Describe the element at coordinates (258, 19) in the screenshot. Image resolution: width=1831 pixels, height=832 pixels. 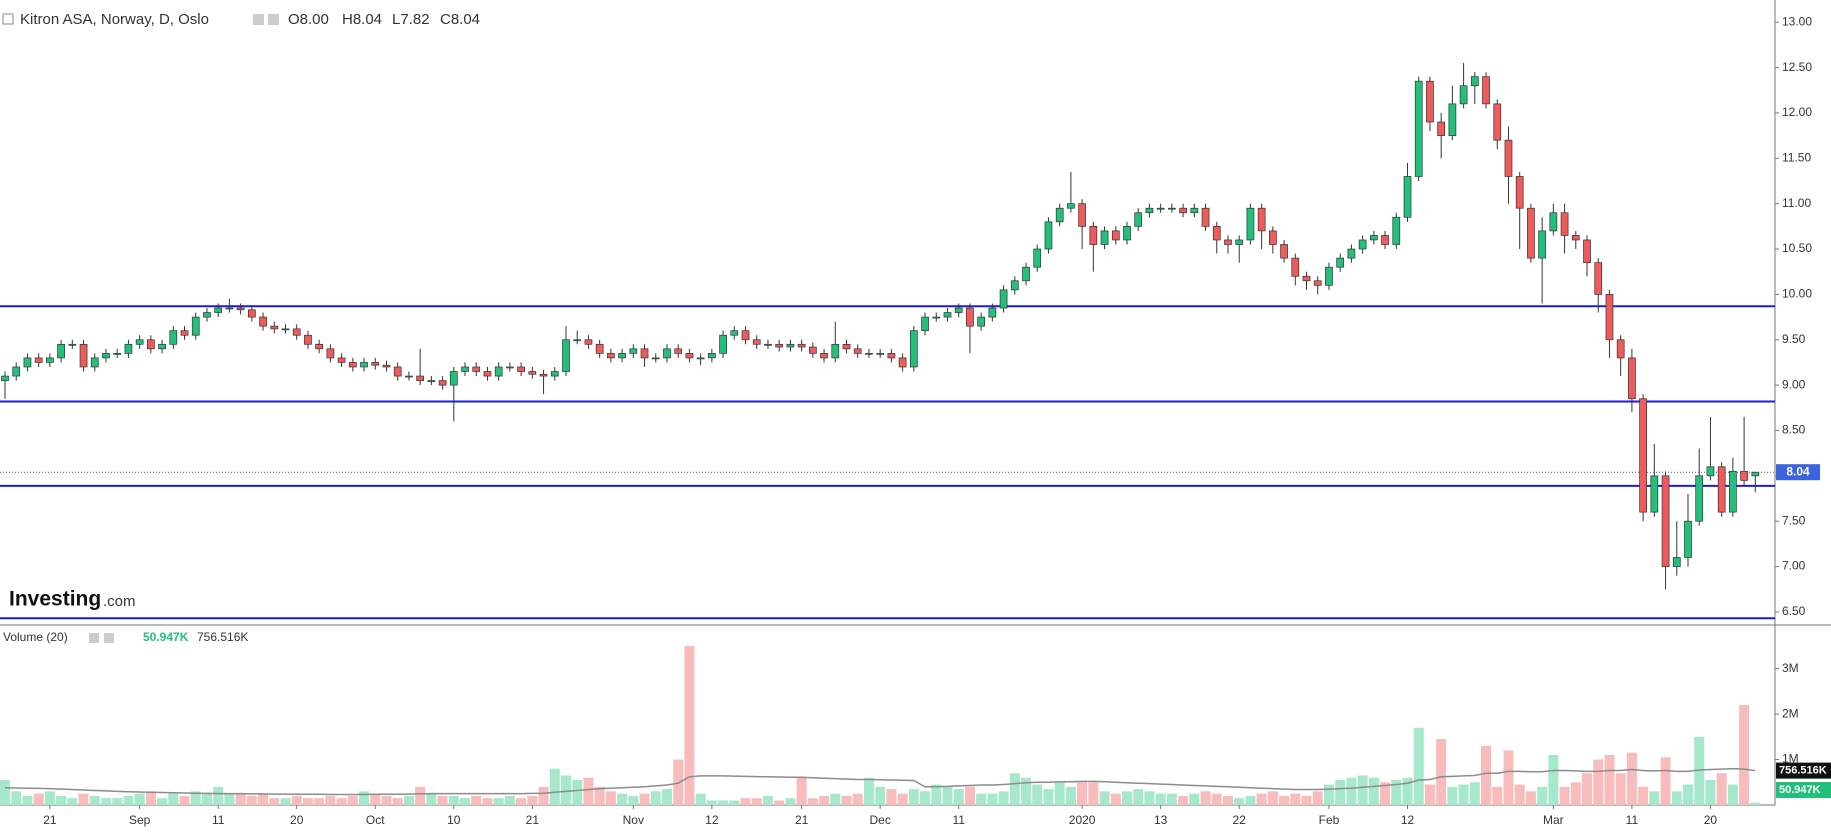
I see `settings-icon` at that location.